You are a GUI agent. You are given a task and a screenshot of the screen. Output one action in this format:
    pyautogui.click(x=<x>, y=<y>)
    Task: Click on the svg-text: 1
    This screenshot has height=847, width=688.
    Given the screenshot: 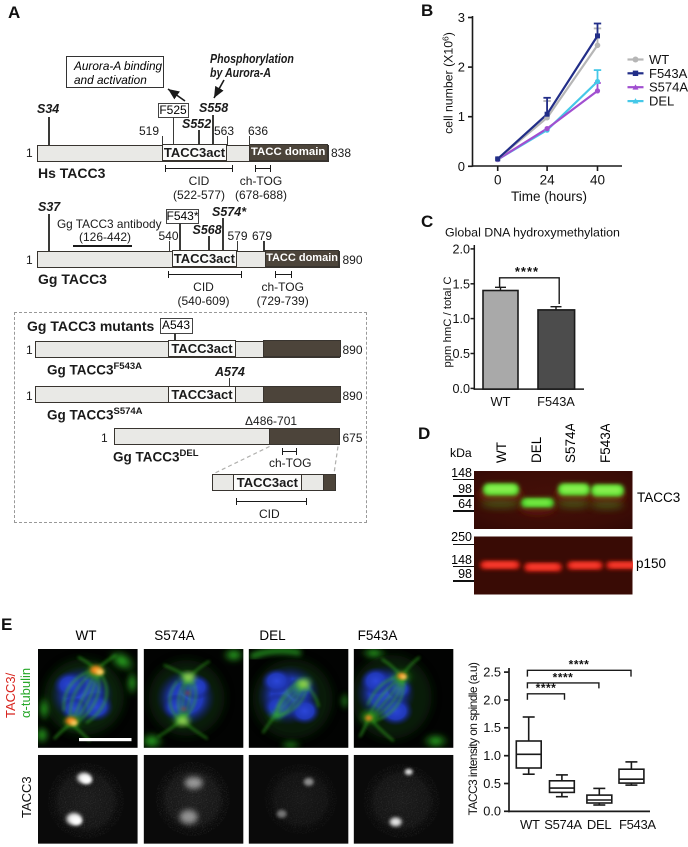 What is the action you would take?
    pyautogui.click(x=461, y=116)
    